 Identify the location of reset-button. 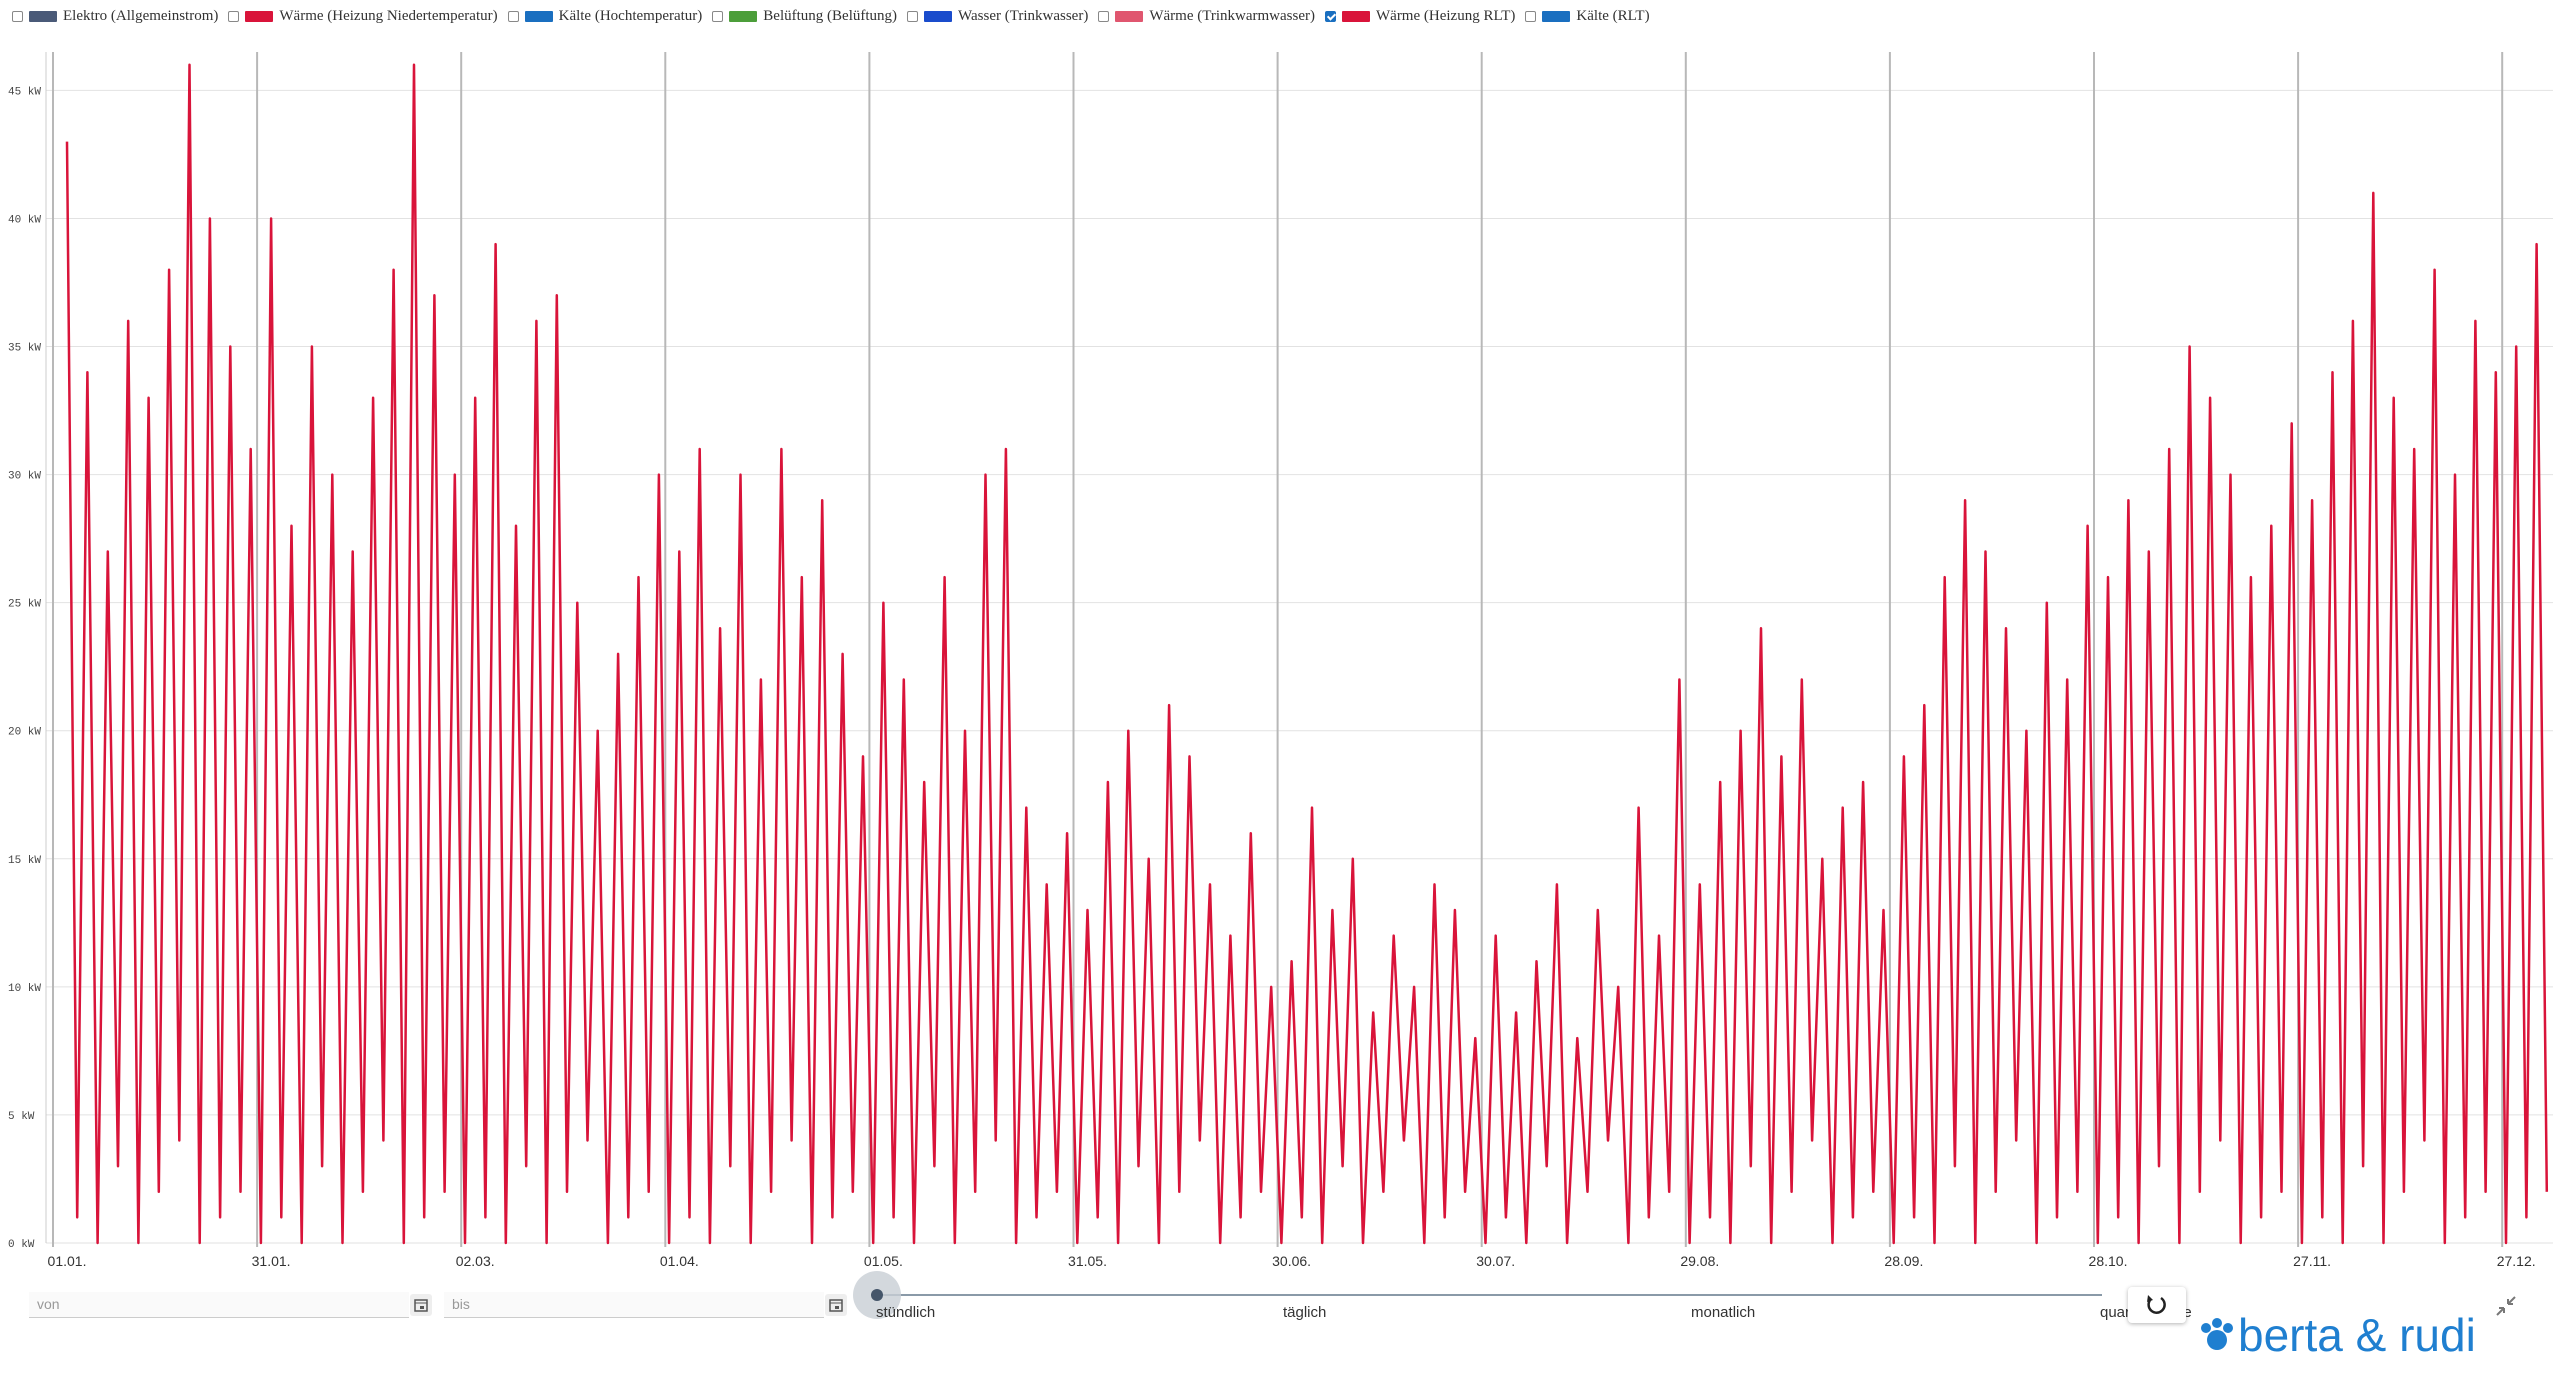
(2157, 1305).